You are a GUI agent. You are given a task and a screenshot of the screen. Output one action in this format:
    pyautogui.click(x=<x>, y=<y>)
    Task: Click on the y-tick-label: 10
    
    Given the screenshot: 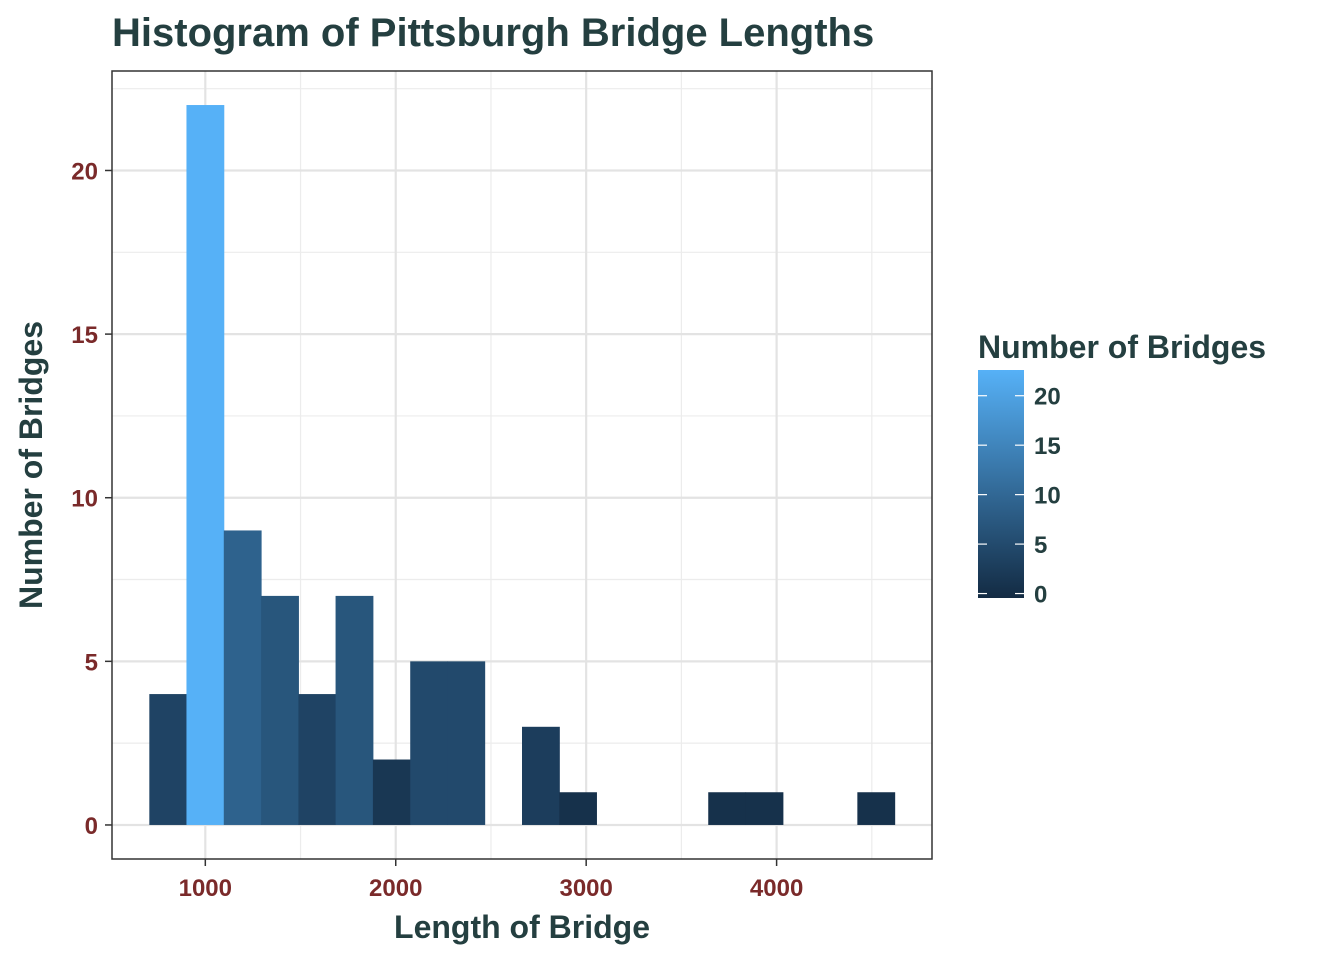 What is the action you would take?
    pyautogui.click(x=84, y=499)
    